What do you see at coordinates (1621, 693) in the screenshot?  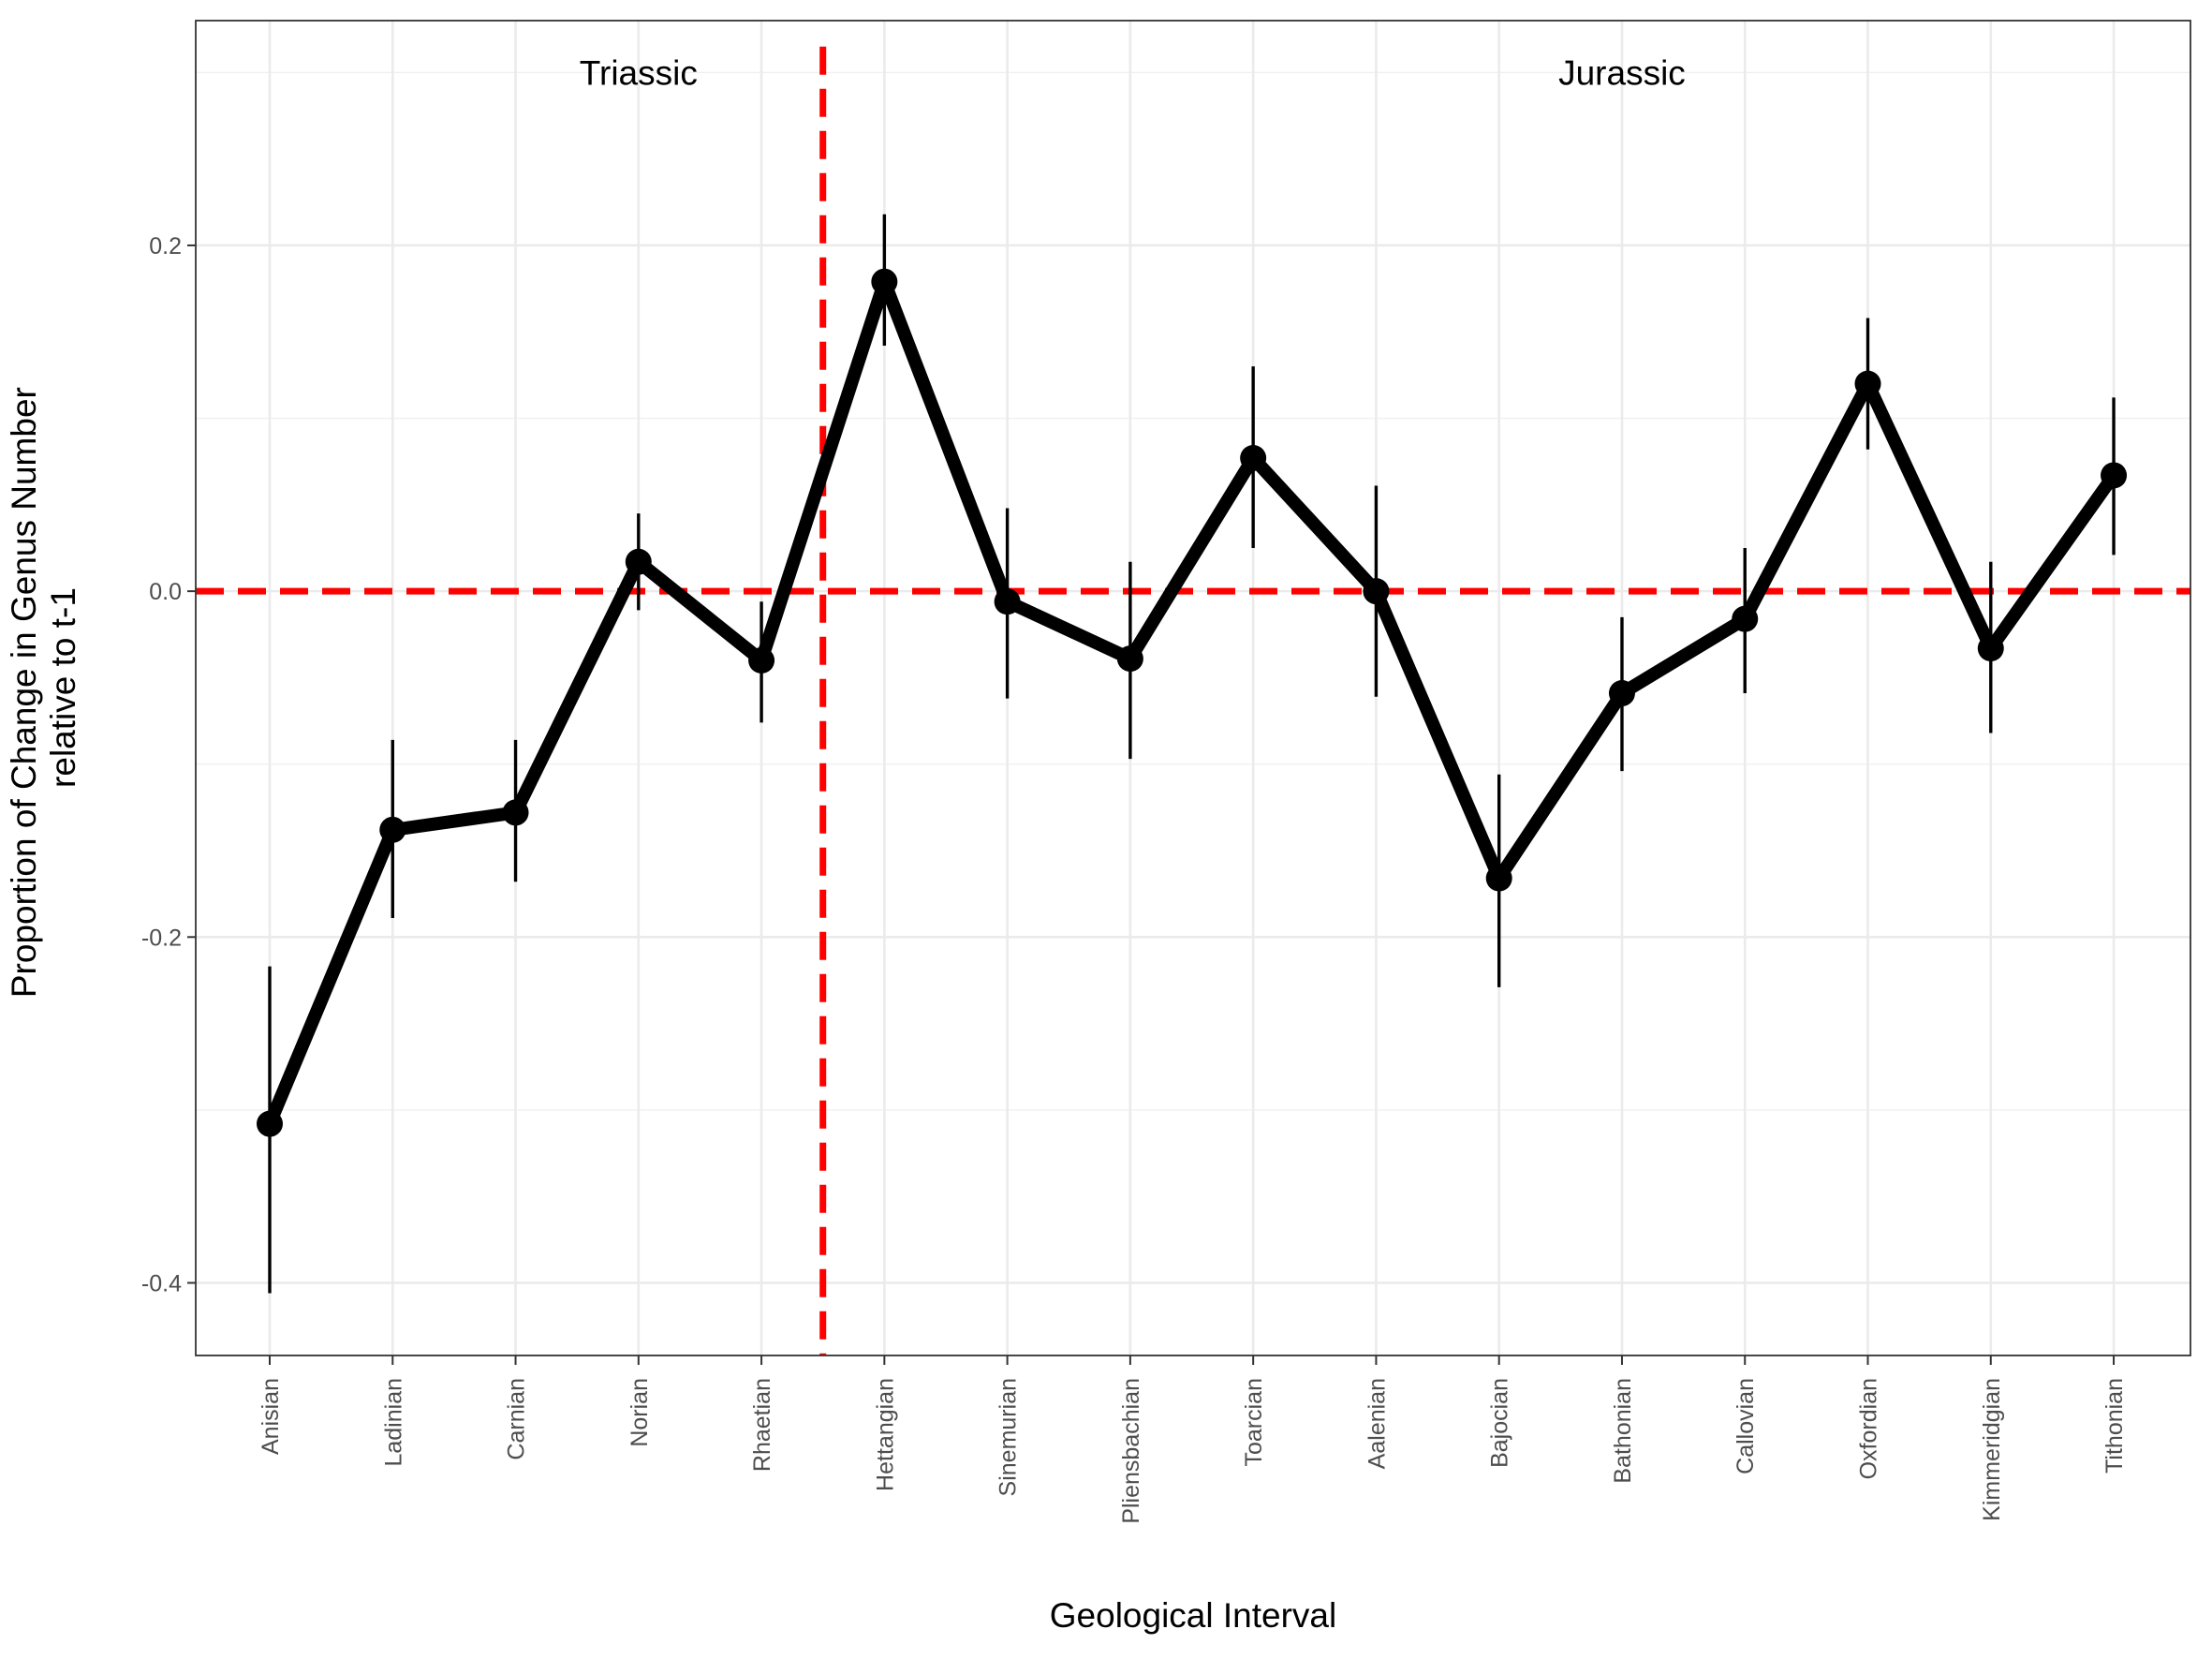 I see `data-point-bathonian` at bounding box center [1621, 693].